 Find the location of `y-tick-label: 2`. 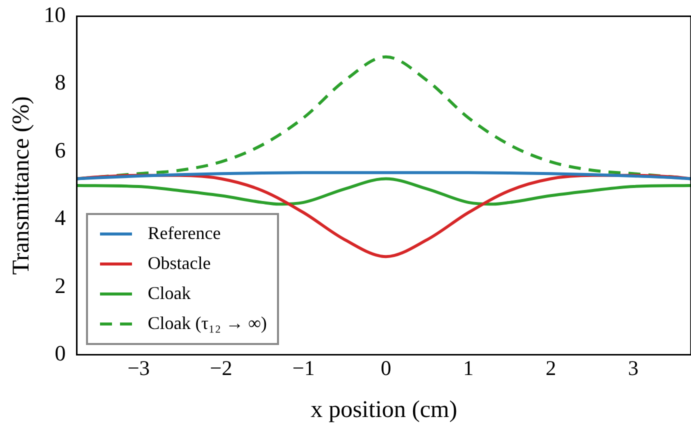

y-tick-label: 2 is located at coordinates (60, 285).